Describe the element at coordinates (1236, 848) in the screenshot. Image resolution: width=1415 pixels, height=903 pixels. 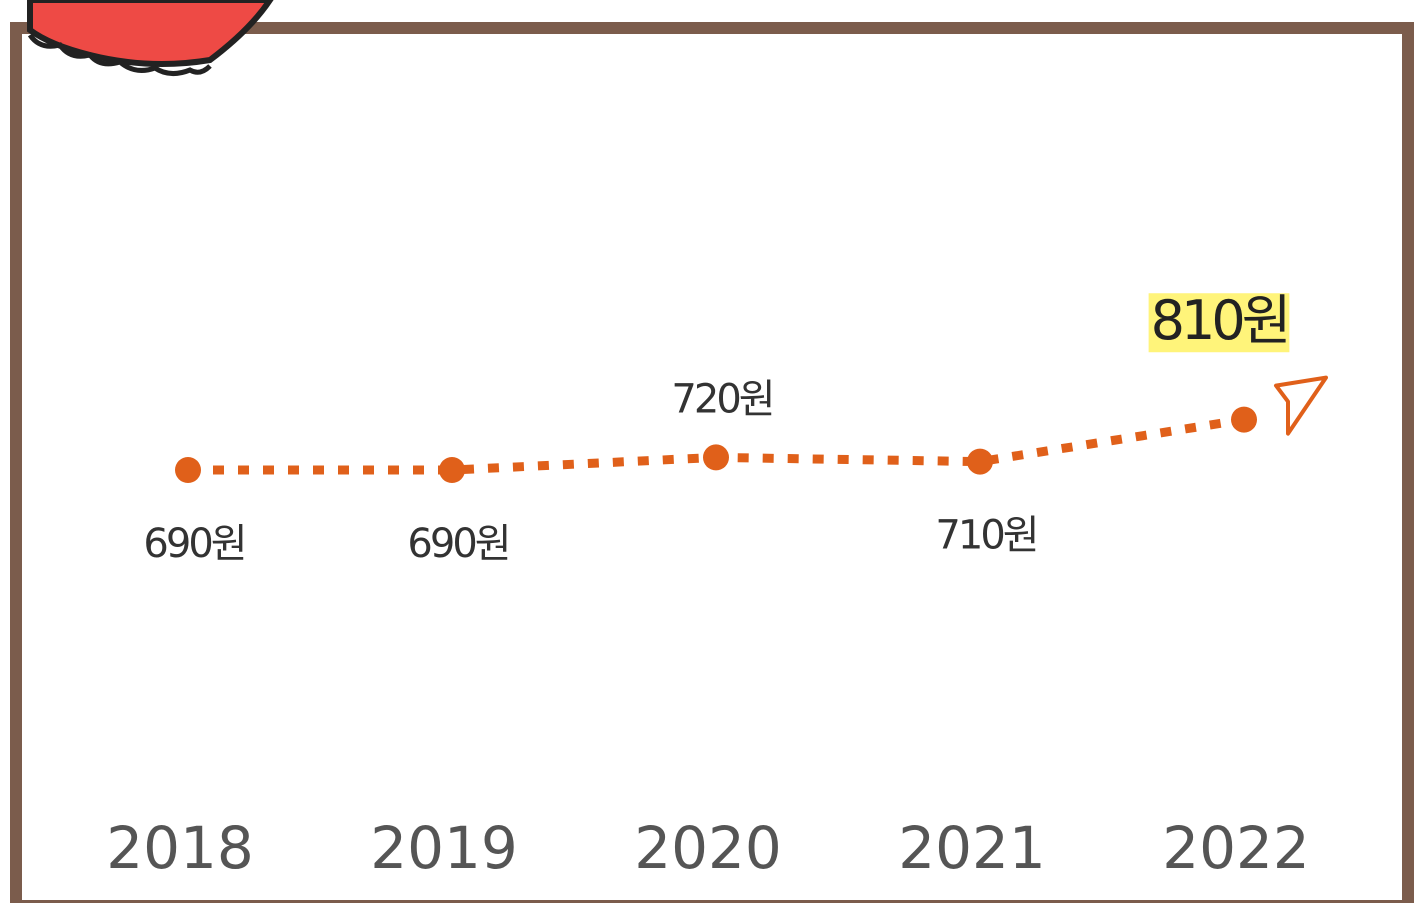
I see `x-tick-label: 2022` at that location.